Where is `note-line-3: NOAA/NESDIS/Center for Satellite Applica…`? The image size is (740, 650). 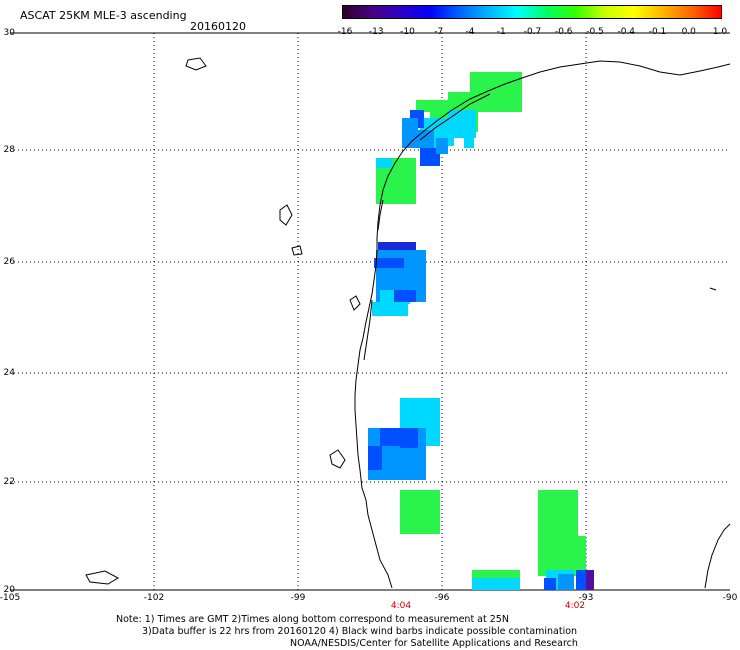 note-line-3: NOAA/NESDIS/Center for Satellite Applica… is located at coordinates (434, 643).